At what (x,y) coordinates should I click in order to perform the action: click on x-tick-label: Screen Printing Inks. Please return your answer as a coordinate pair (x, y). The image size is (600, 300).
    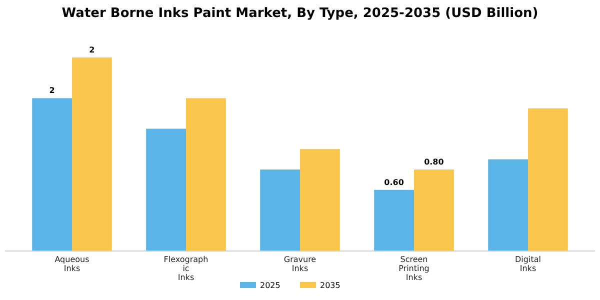
    Looking at the image, I should click on (414, 268).